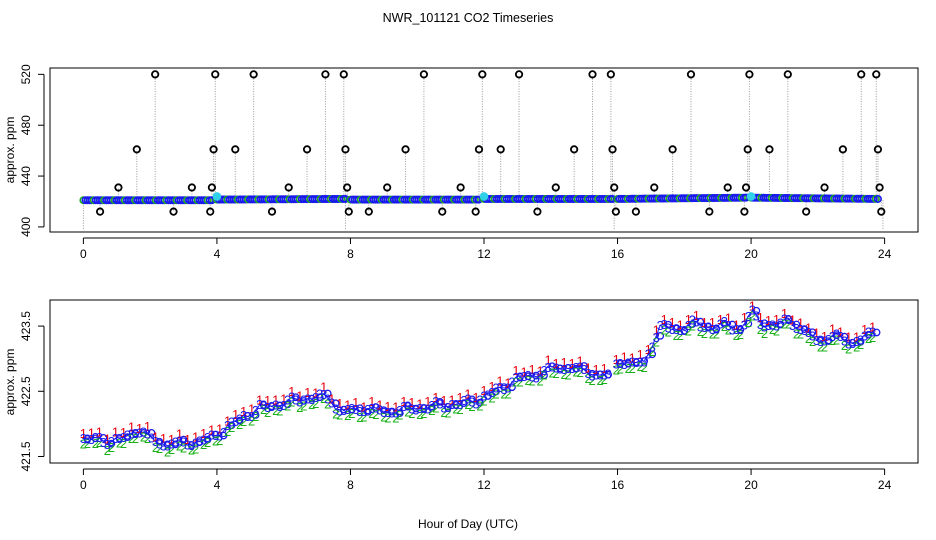 Image resolution: width=936 pixels, height=540 pixels. Describe the element at coordinates (618, 485) in the screenshot. I see `bottom-x-tick-label: 16` at that location.